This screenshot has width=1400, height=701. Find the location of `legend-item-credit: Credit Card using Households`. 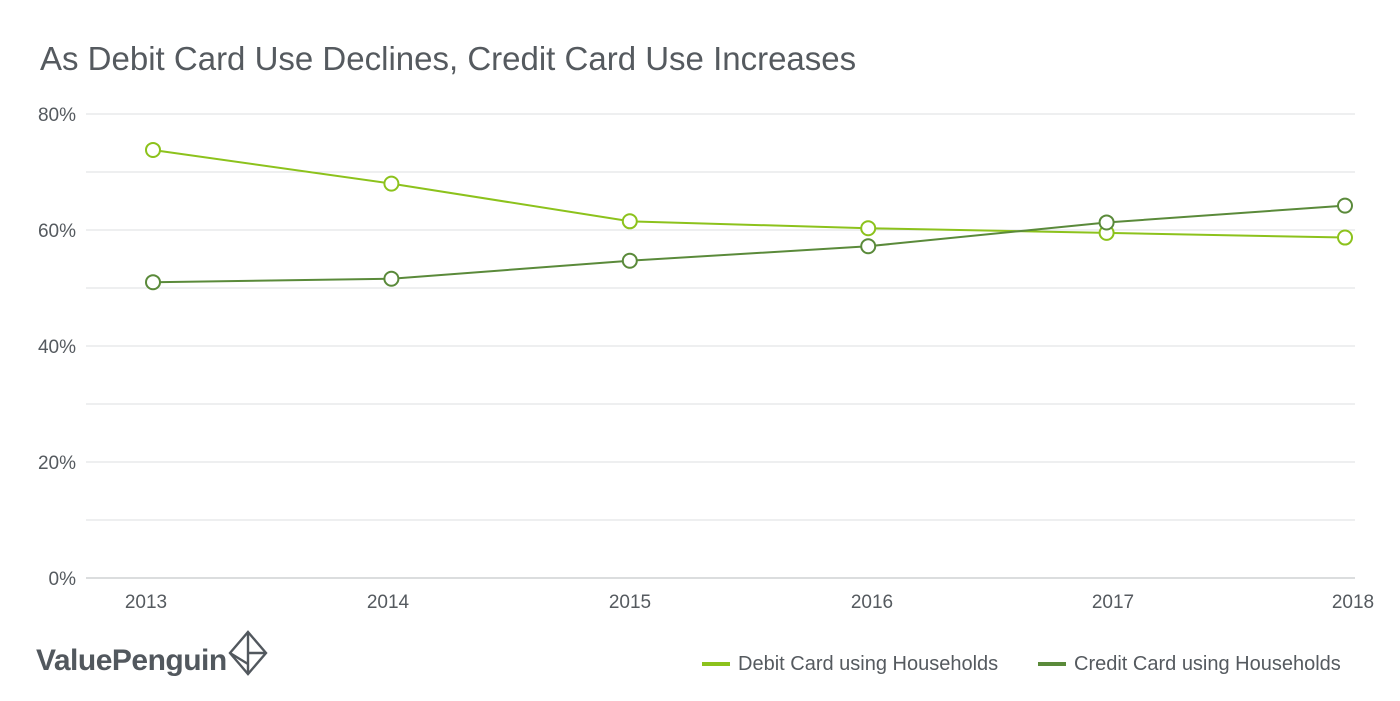

legend-item-credit: Credit Card using Households is located at coordinates (1189, 664).